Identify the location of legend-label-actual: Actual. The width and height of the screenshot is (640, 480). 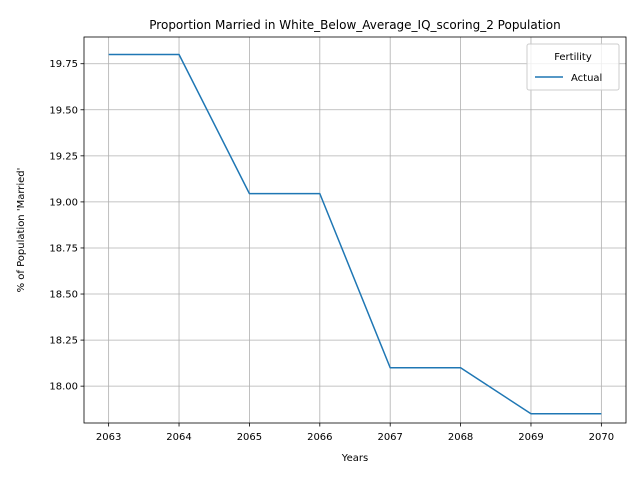
(586, 78).